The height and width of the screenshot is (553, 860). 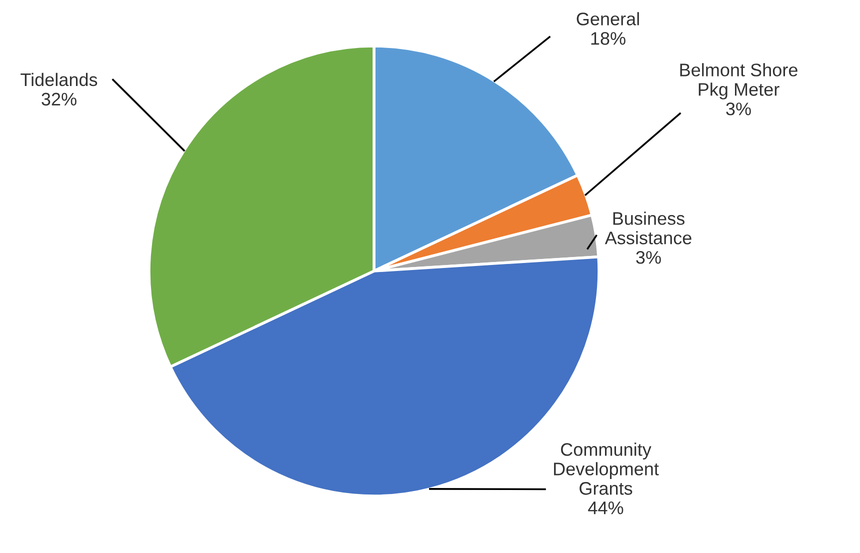 I want to click on slice-label: General, so click(x=607, y=19).